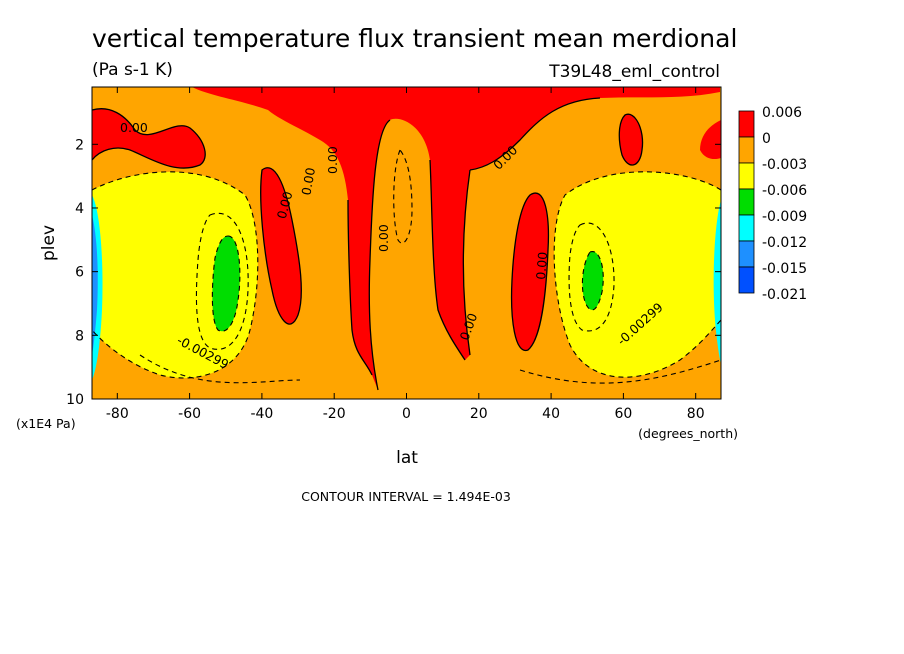 The height and width of the screenshot is (654, 904). I want to click on x-tick-label: 80, so click(696, 414).